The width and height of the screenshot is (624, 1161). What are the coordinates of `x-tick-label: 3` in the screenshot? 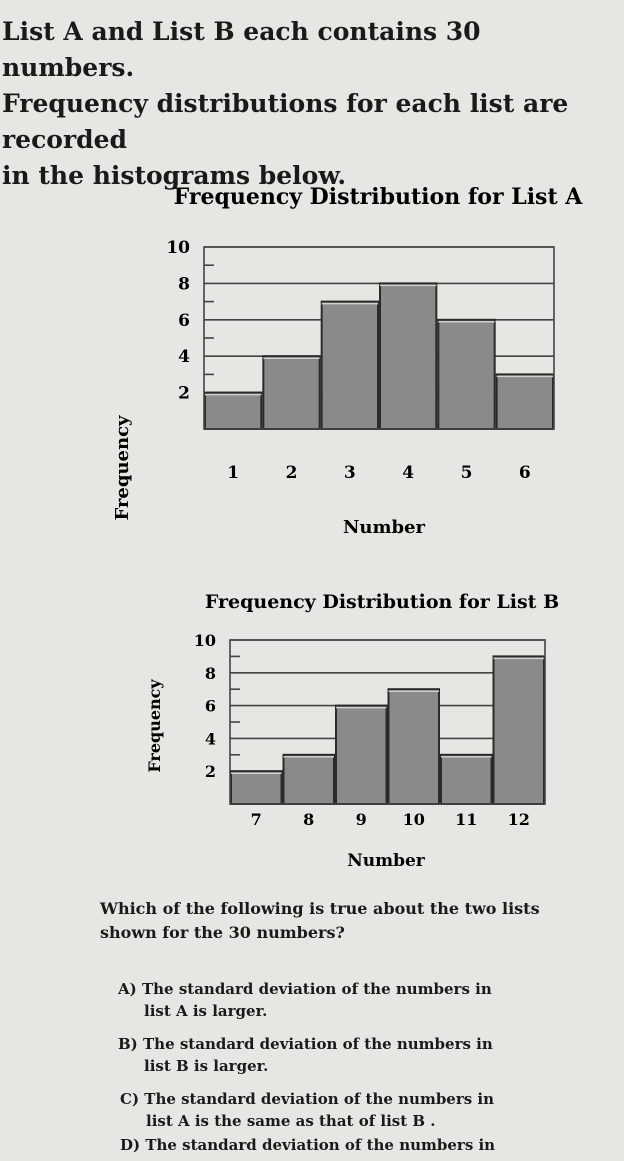 It's located at (350, 473).